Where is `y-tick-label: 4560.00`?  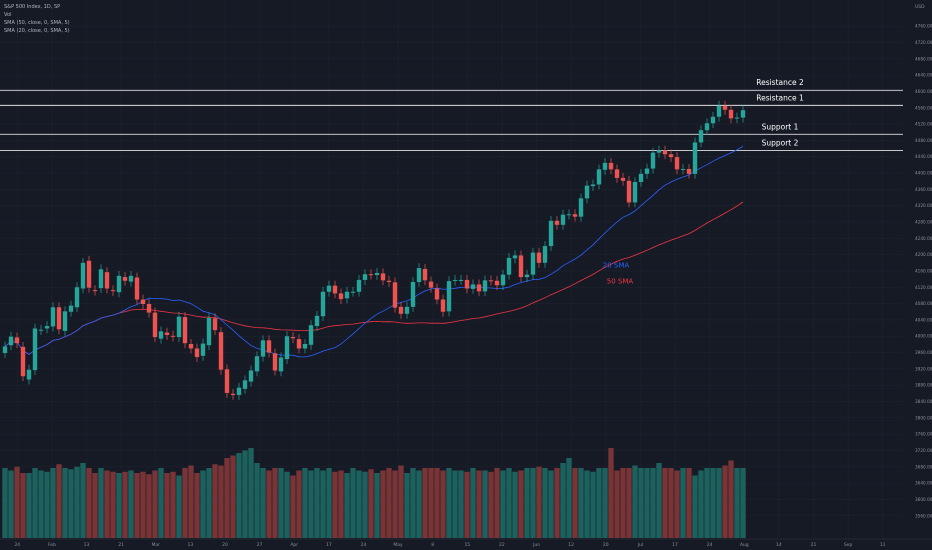
y-tick-label: 4560.00 is located at coordinates (923, 107).